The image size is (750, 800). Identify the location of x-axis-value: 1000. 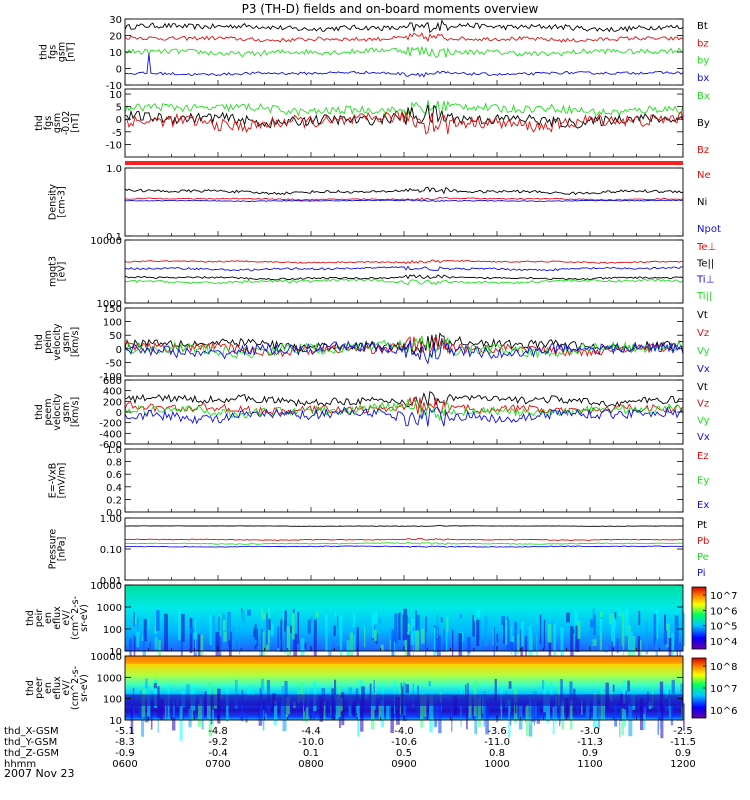
(496, 764).